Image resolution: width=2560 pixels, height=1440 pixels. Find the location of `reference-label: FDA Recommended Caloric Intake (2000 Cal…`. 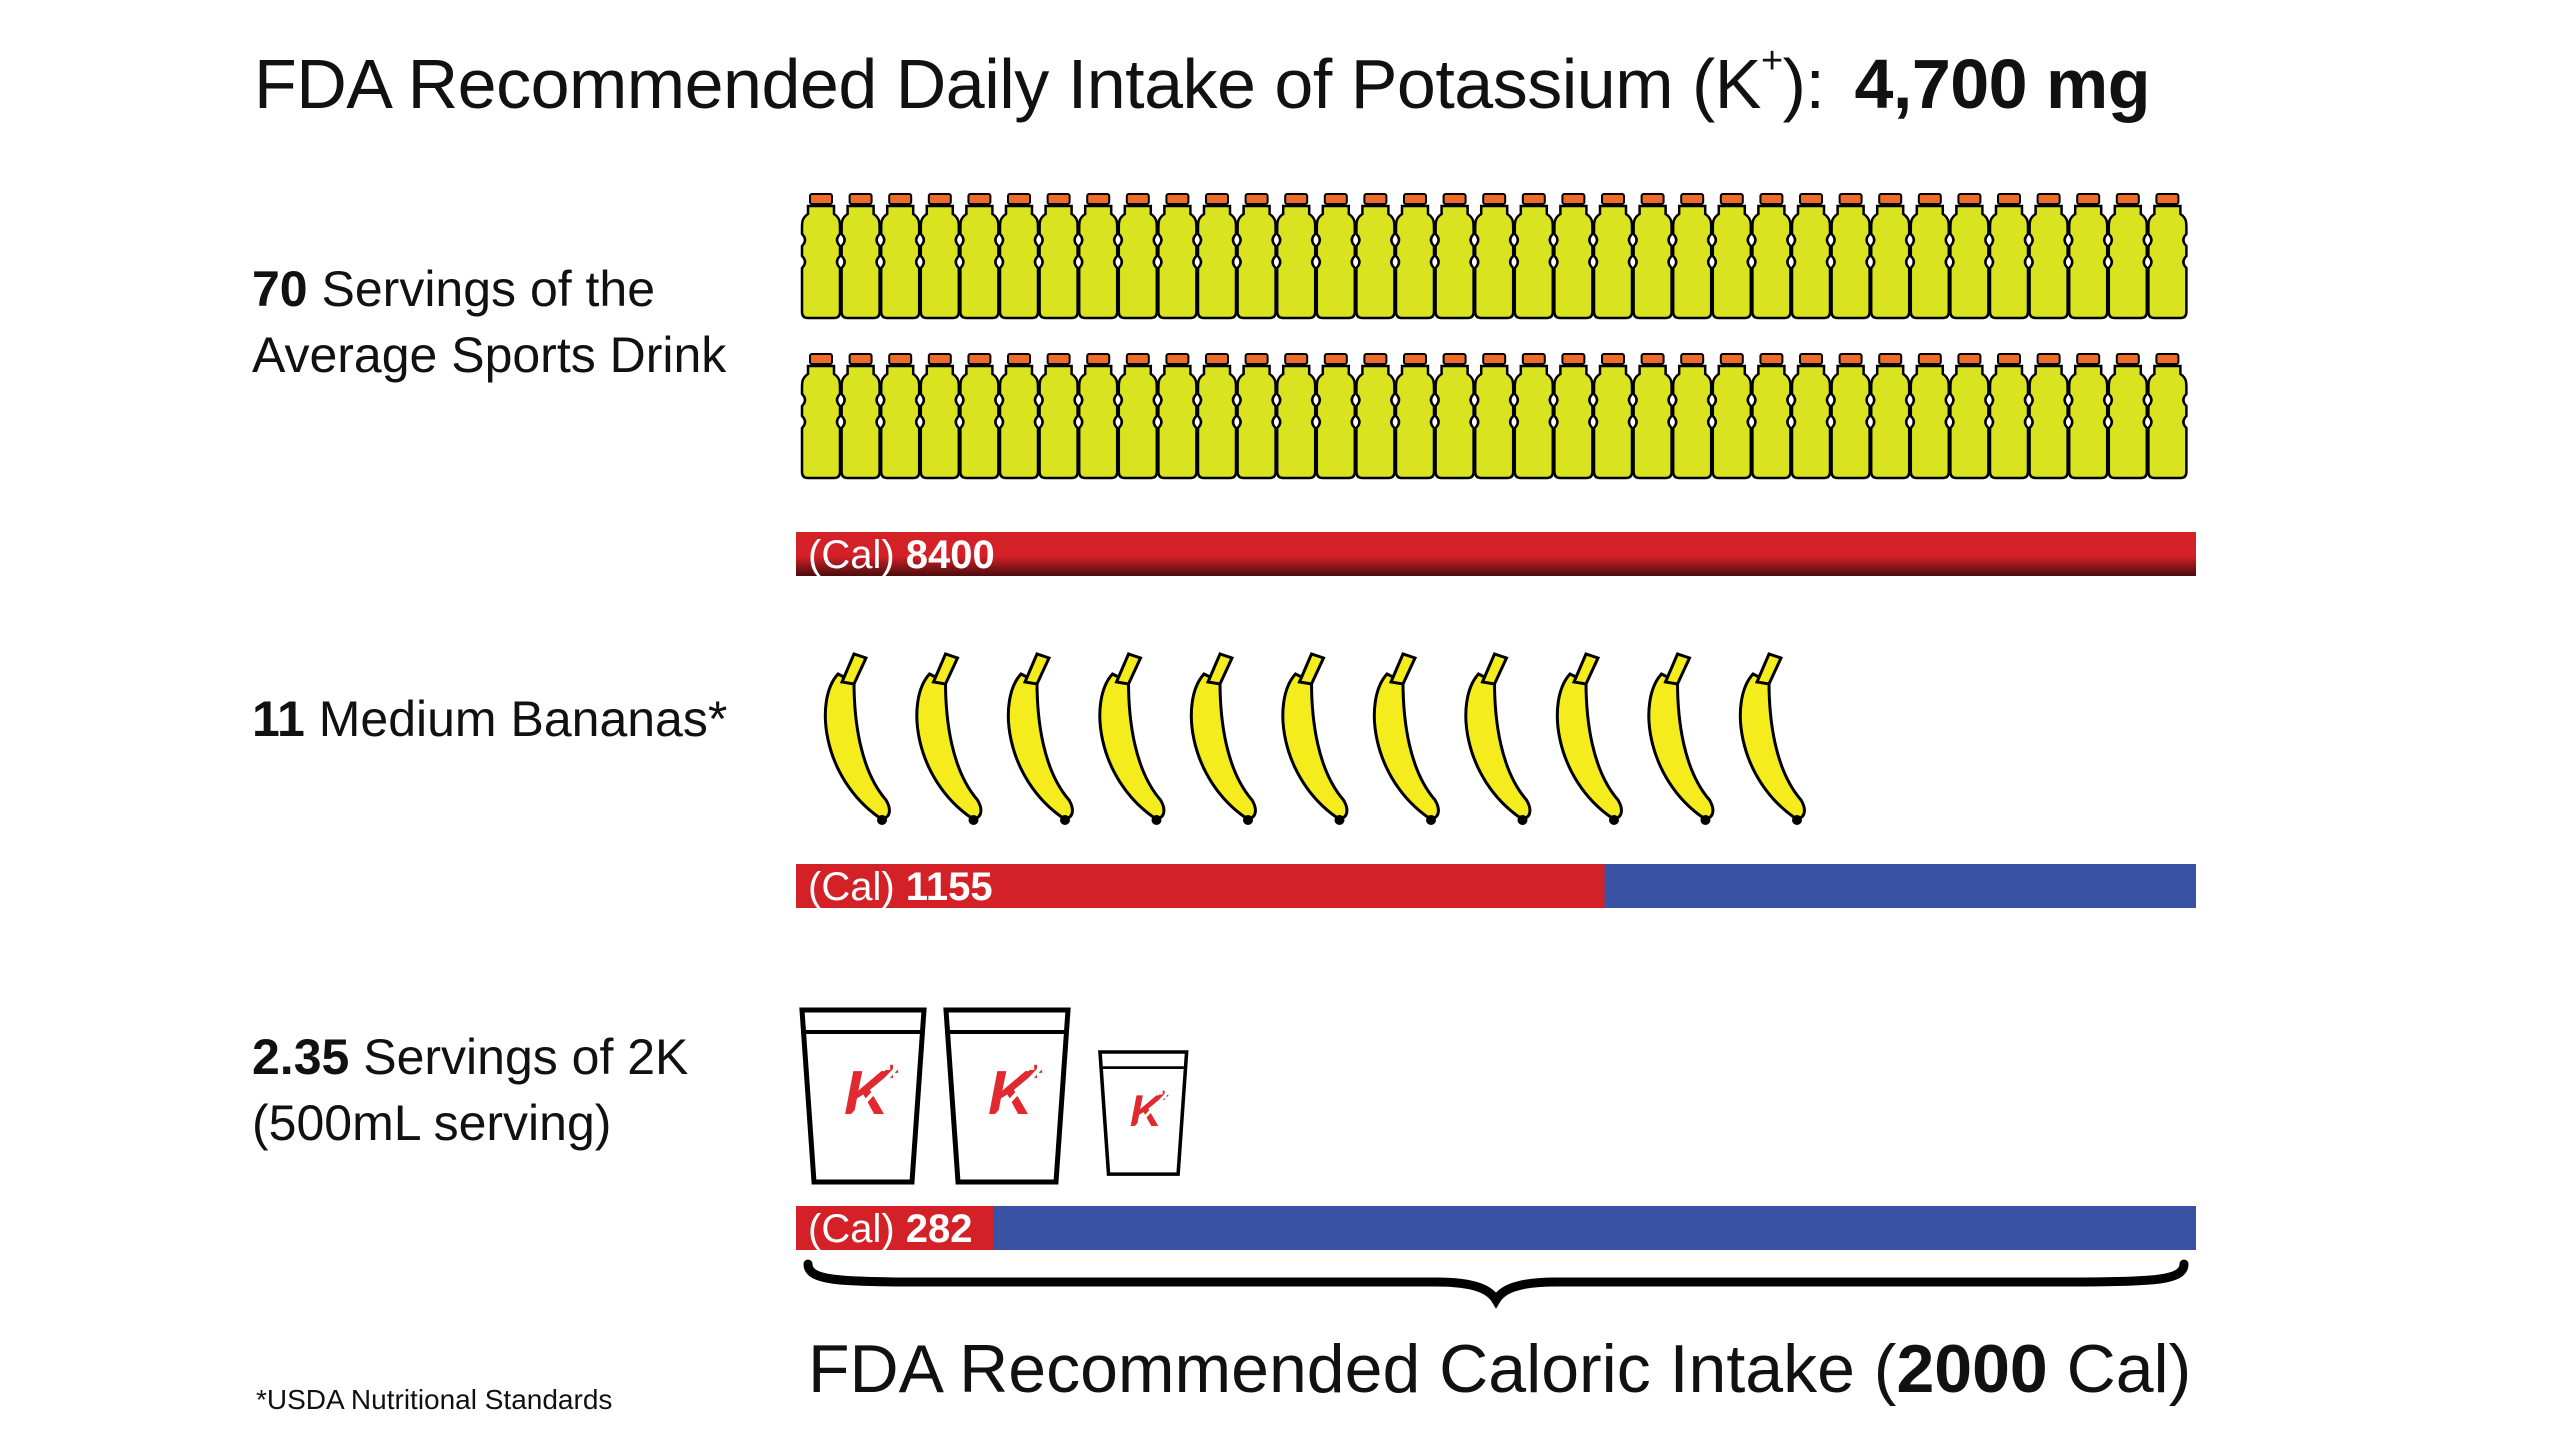

reference-label: FDA Recommended Caloric Intake (2000 Cal… is located at coordinates (1499, 1369).